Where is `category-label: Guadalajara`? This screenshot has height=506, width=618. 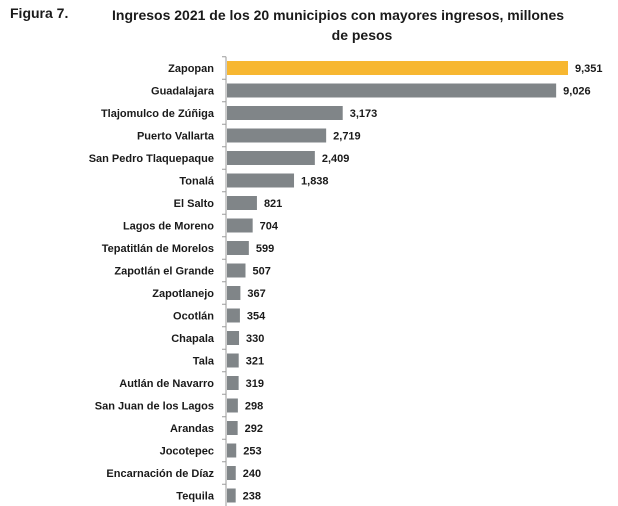
category-label: Guadalajara is located at coordinates (183, 92).